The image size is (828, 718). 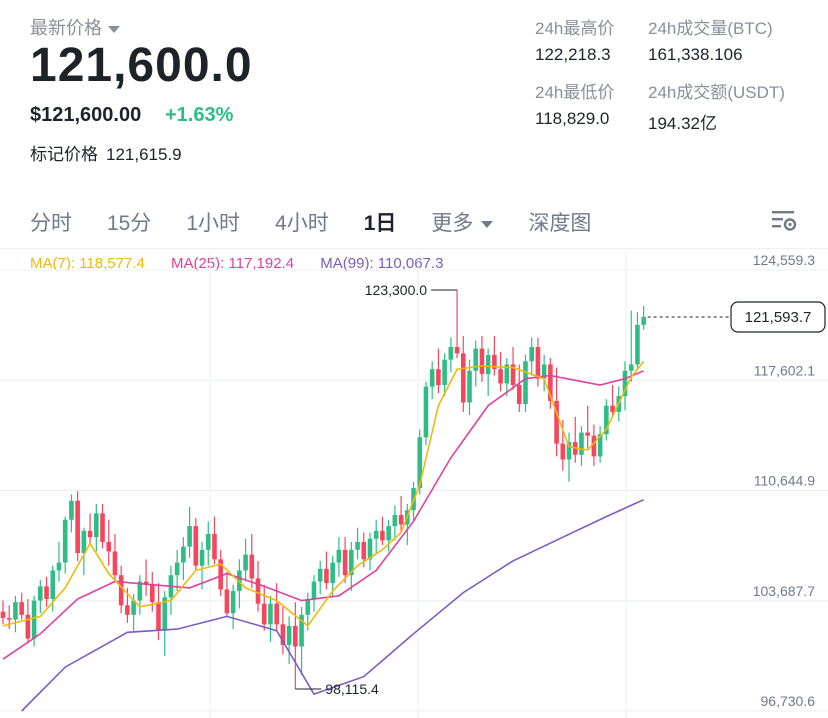 What do you see at coordinates (213, 223) in the screenshot?
I see `tab-1h: 1小时` at bounding box center [213, 223].